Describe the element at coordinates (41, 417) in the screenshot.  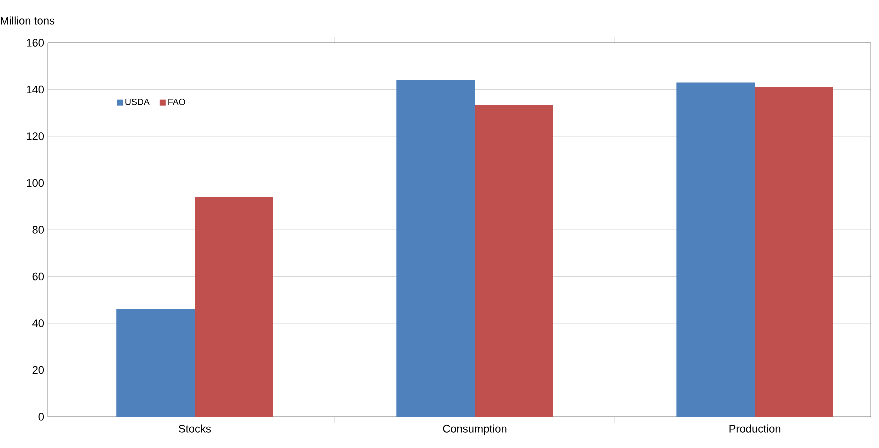
I see `y-tick-label: 0` at that location.